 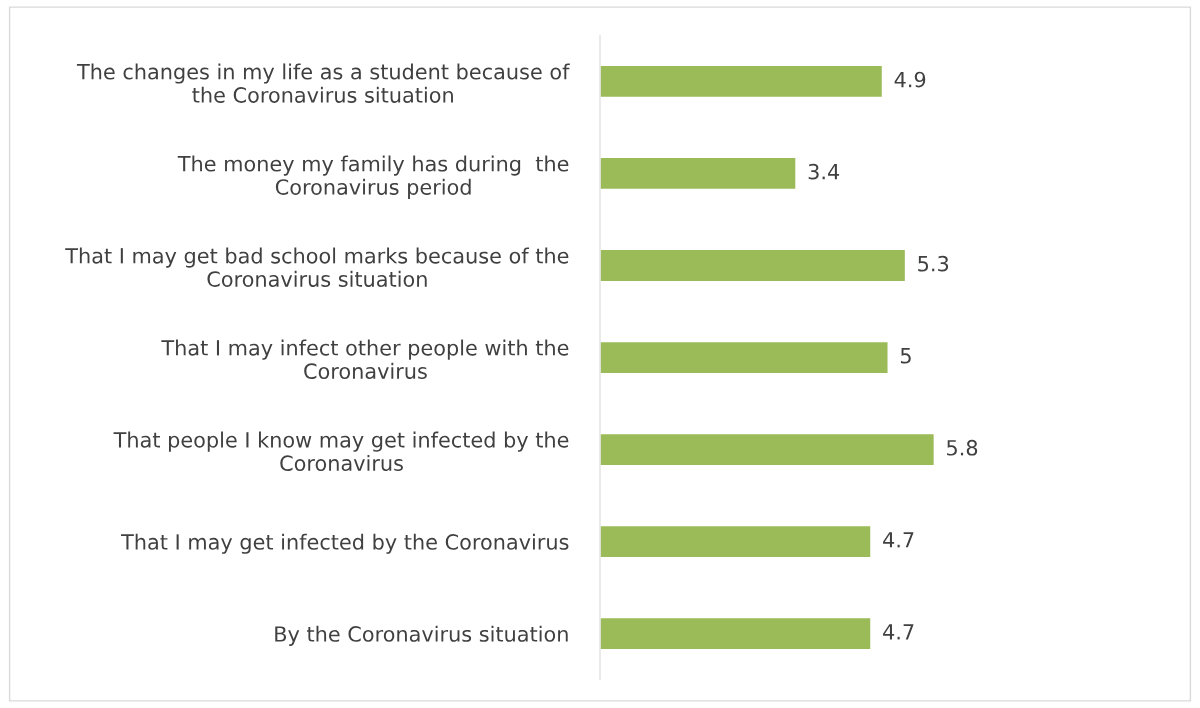 What do you see at coordinates (345, 543) in the screenshot?
I see `y-tick-label: That I may get infected by the Coronavirus` at bounding box center [345, 543].